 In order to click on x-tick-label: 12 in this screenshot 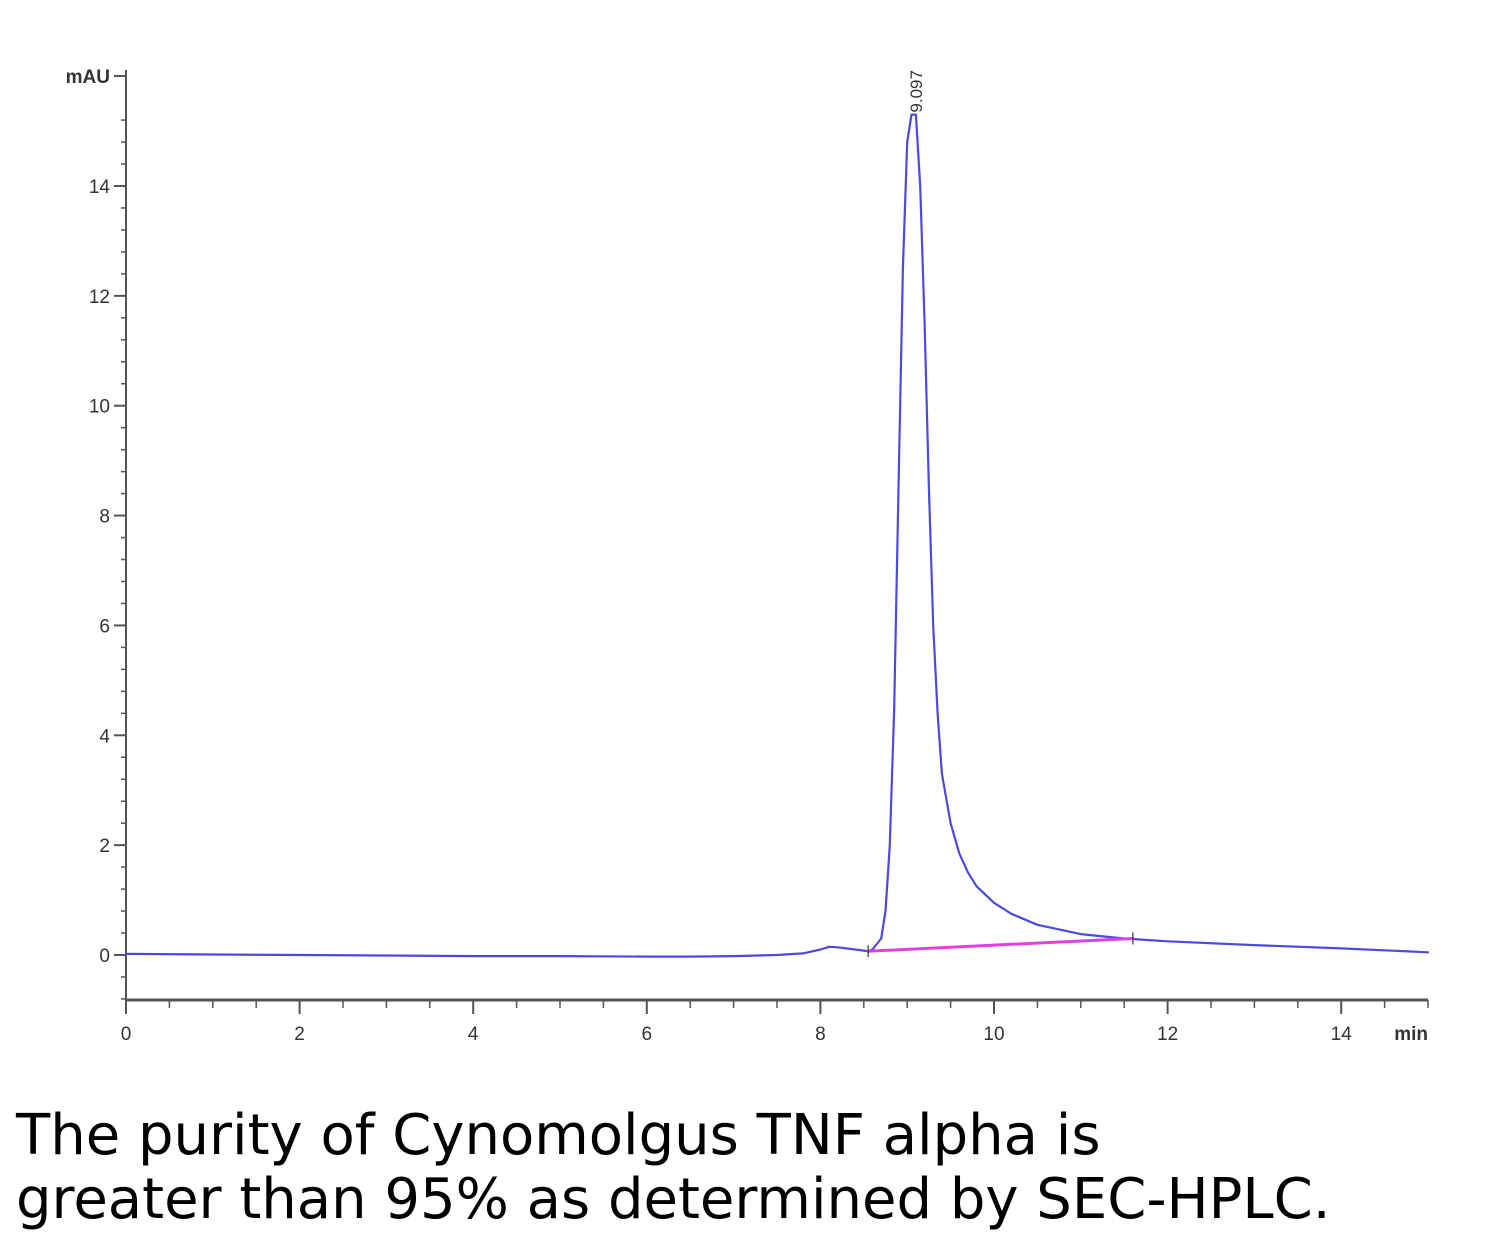, I will do `click(1167, 1034)`.